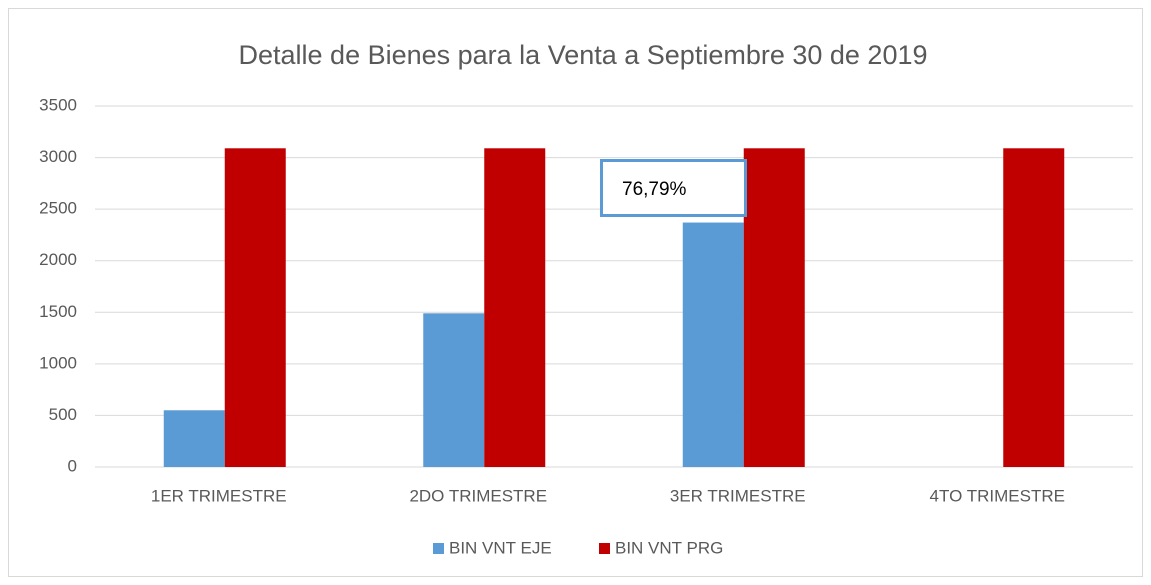 This screenshot has height=585, width=1151. What do you see at coordinates (63, 414) in the screenshot?
I see `y-tick-label: 500` at bounding box center [63, 414].